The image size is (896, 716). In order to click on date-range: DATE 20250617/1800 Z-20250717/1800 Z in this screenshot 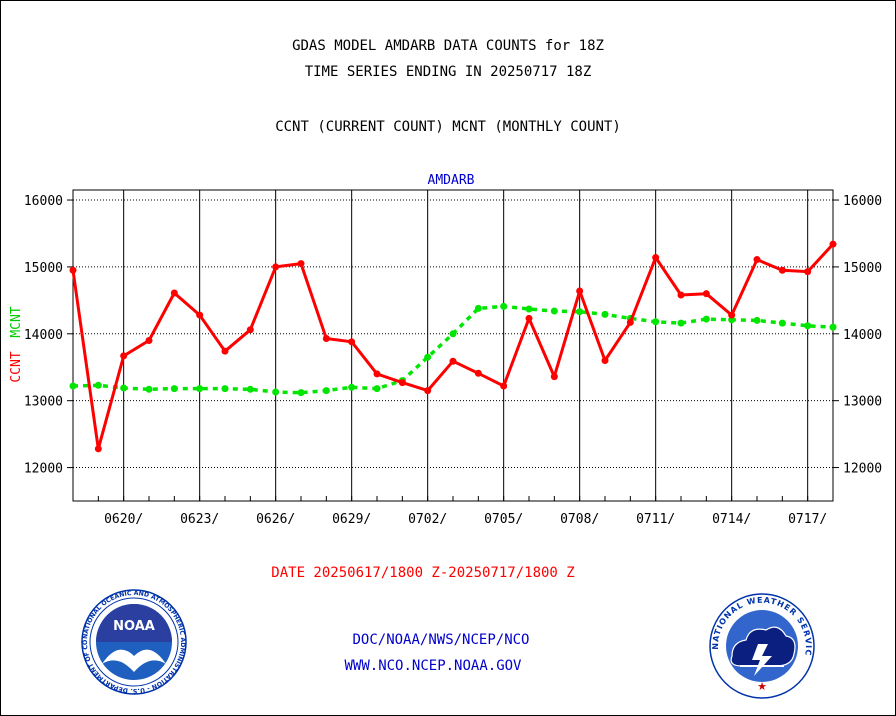, I will do `click(423, 573)`.